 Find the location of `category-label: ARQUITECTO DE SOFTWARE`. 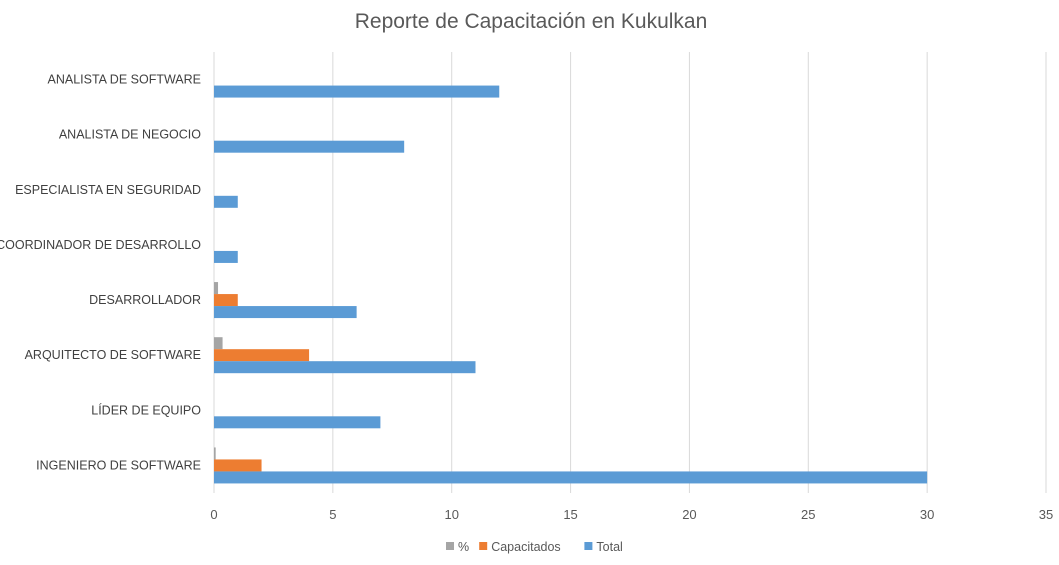

category-label: ARQUITECTO DE SOFTWARE is located at coordinates (113, 355).